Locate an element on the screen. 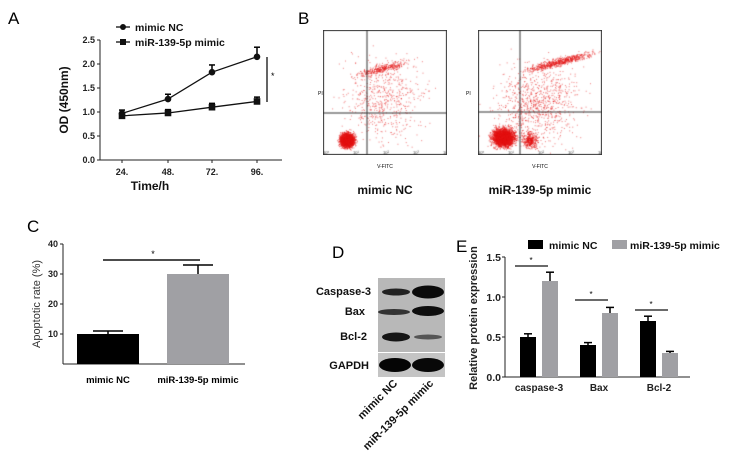 The width and height of the screenshot is (735, 455). legend-e-mir: miR-139-5p mimic is located at coordinates (675, 246).